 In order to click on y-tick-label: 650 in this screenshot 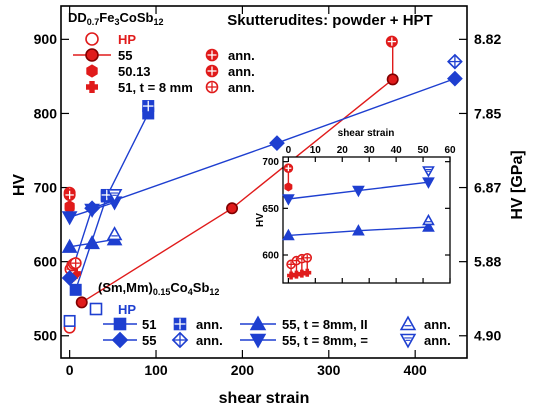, I will do `click(270, 209)`.